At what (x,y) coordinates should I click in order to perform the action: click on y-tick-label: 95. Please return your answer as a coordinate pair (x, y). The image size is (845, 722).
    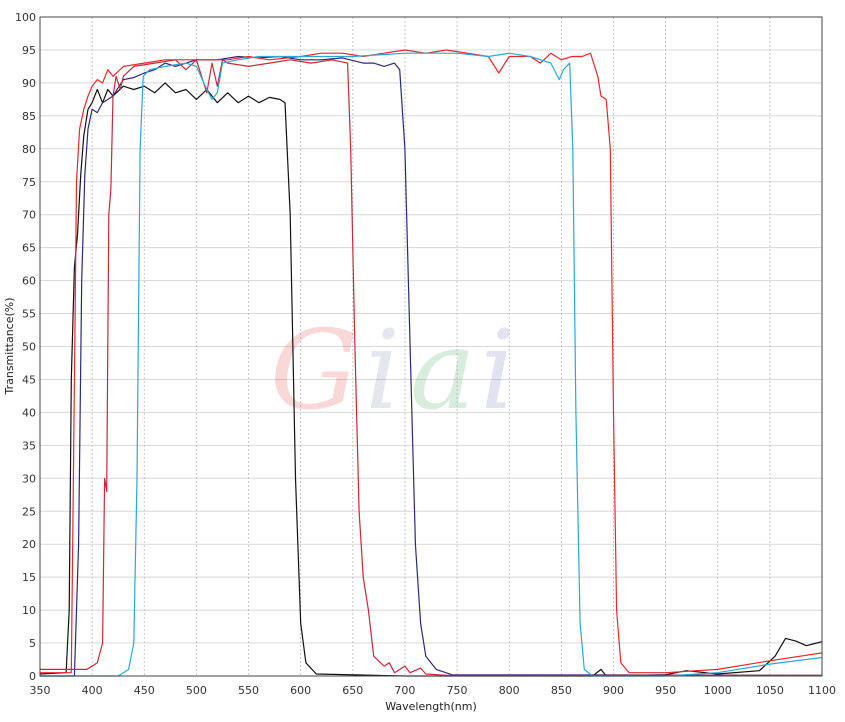
    Looking at the image, I should click on (29, 50).